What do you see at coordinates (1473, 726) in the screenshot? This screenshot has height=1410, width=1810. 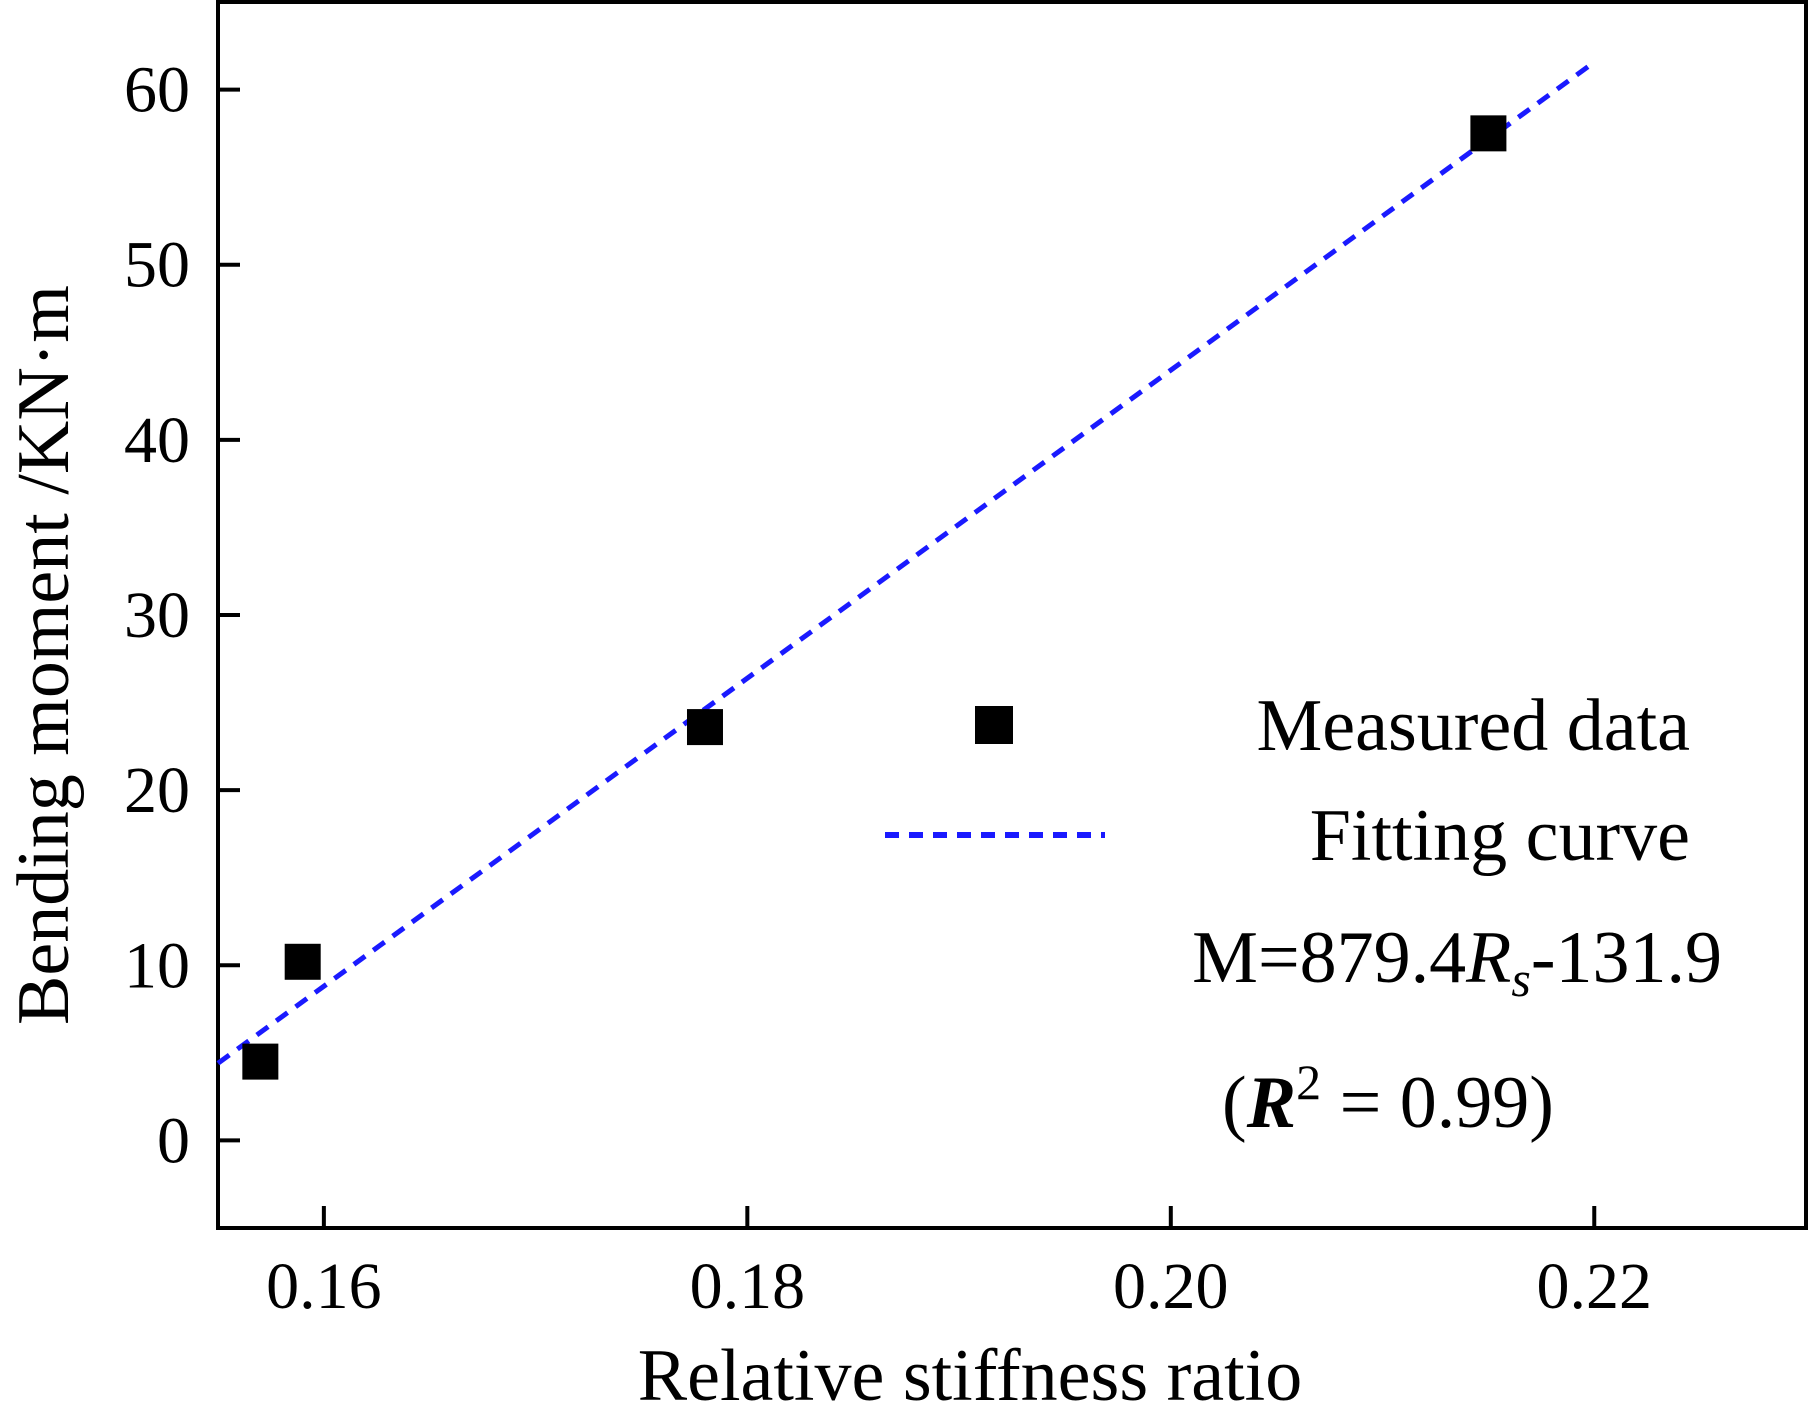 I see `legend-label-measured: Measured data` at bounding box center [1473, 726].